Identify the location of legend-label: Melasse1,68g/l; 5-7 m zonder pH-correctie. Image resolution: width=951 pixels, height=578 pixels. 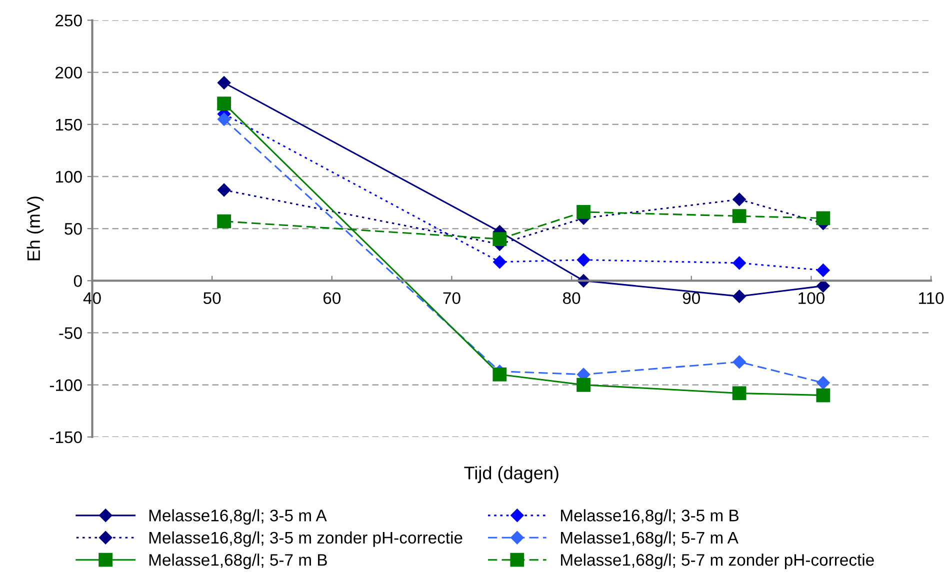
(717, 562).